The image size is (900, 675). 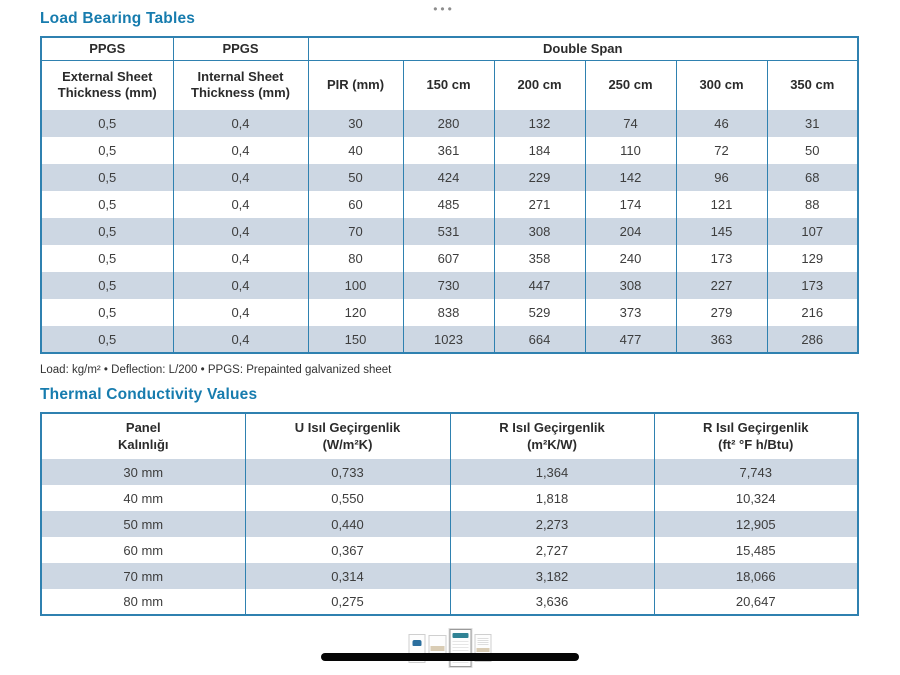 I want to click on cell: 31, so click(x=812, y=123).